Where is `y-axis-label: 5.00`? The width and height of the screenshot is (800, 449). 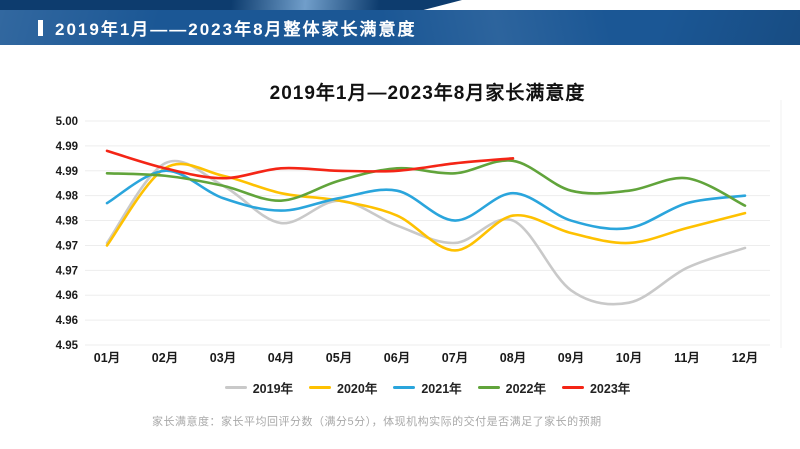 y-axis-label: 5.00 is located at coordinates (67, 122).